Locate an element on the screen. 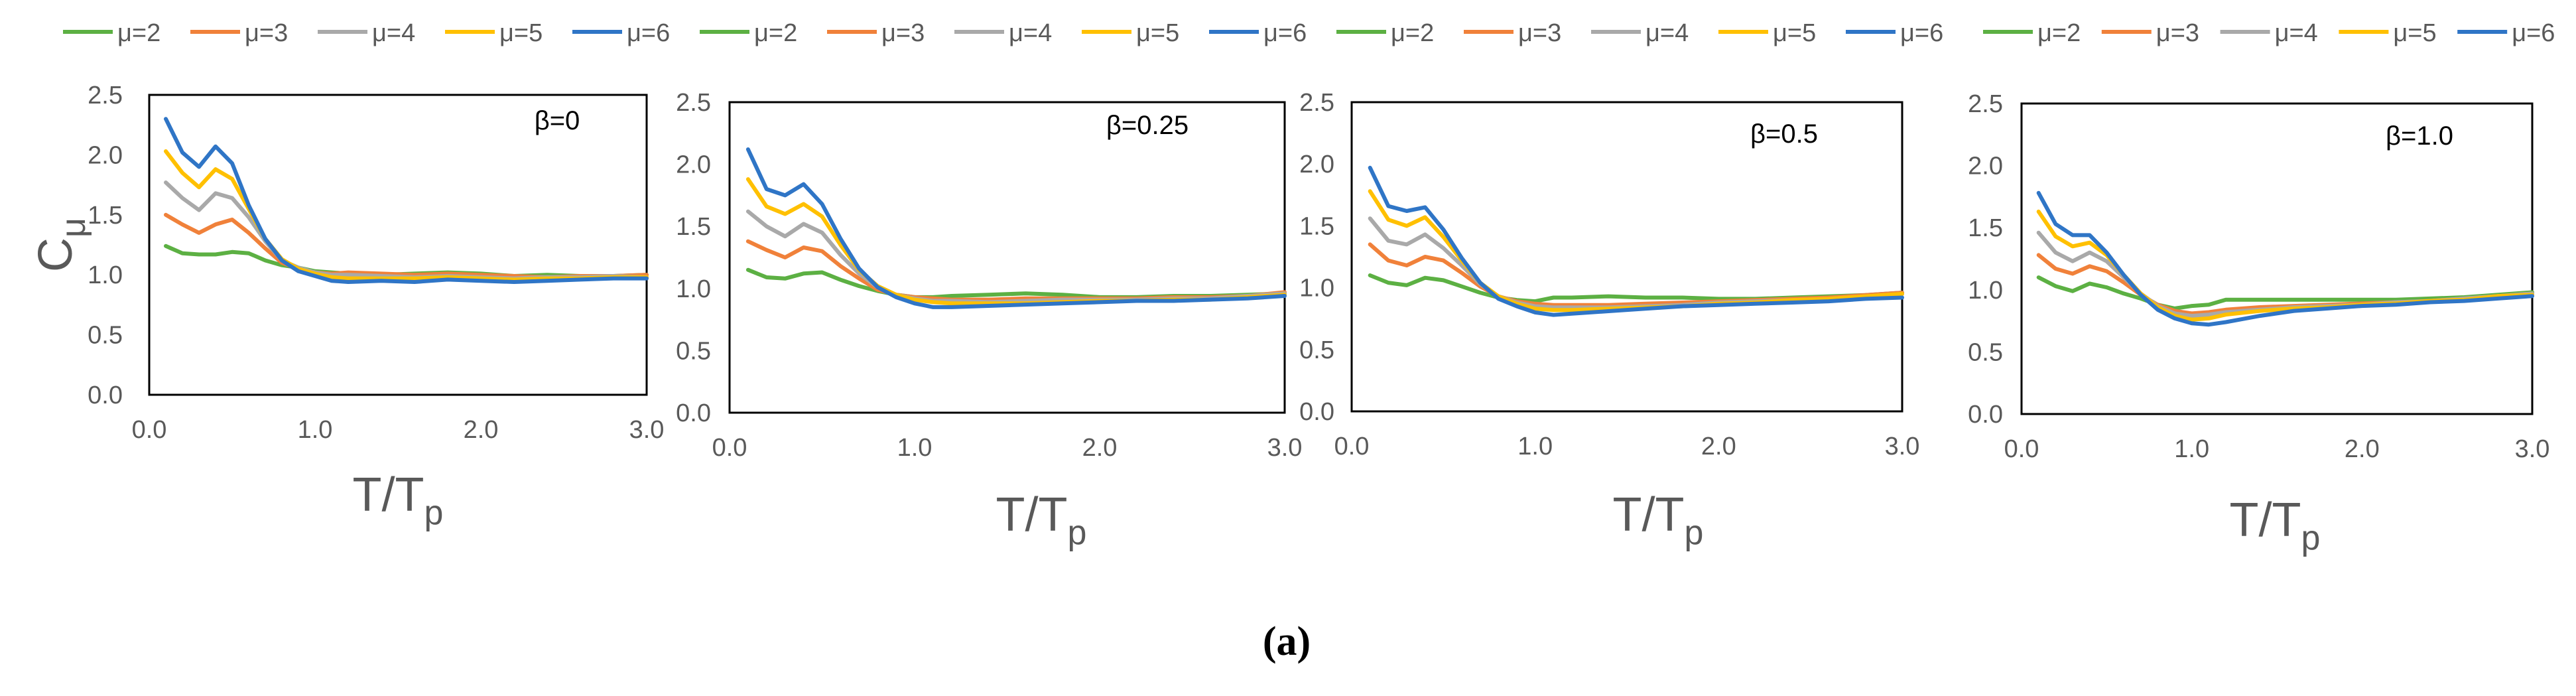  y-axis-label-subscript: μ is located at coordinates (74, 228).